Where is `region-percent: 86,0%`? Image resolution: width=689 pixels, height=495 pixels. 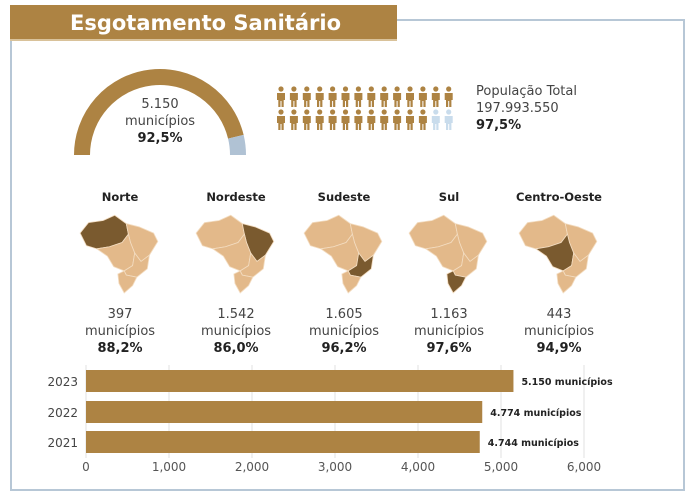 region-percent: 86,0% is located at coordinates (236, 348).